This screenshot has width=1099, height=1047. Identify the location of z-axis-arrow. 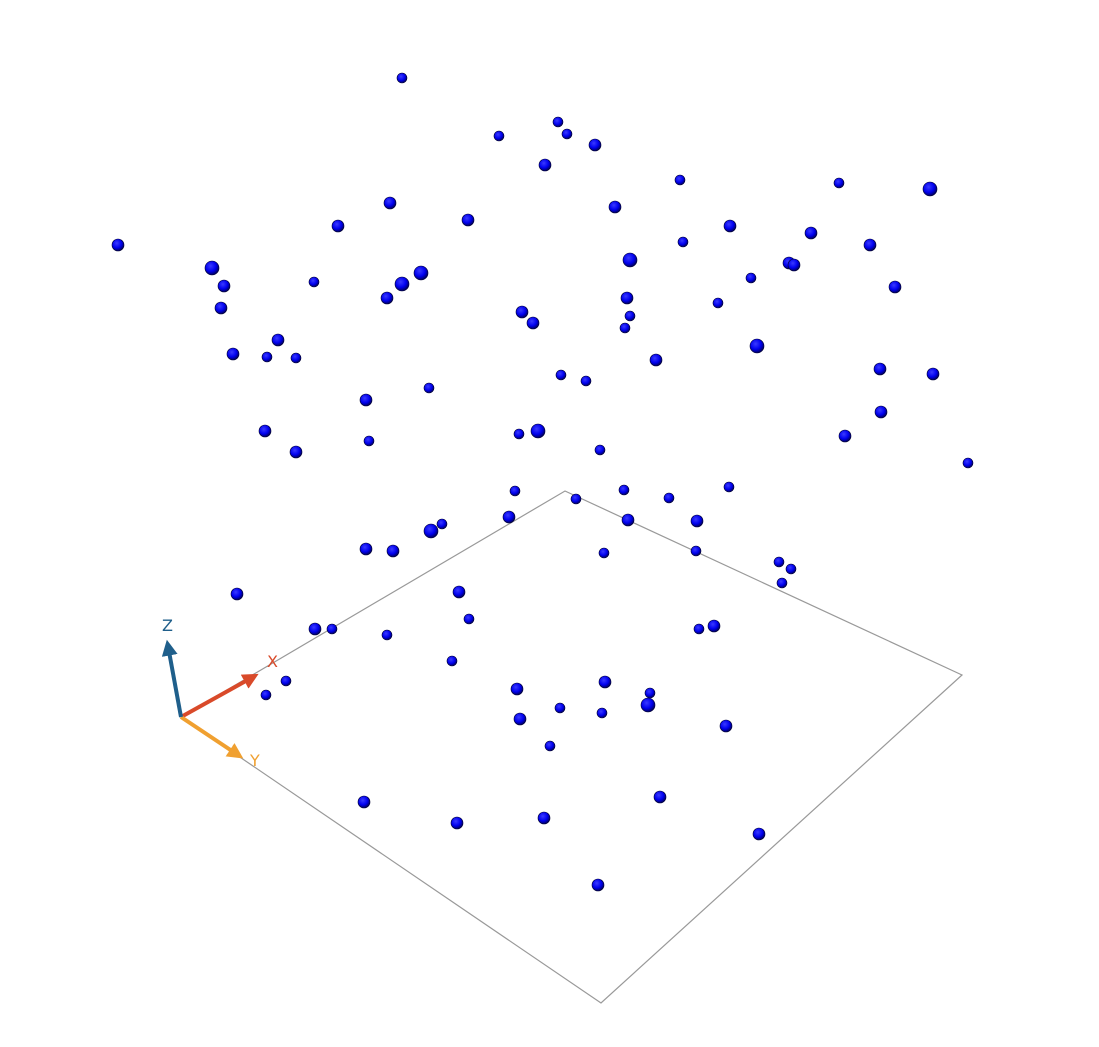
(172, 678).